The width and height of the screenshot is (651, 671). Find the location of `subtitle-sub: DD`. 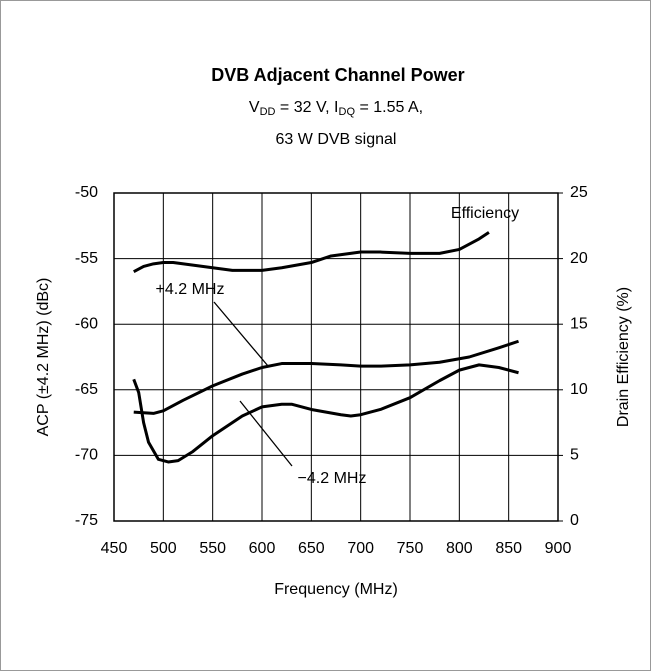

subtitle-sub: DD is located at coordinates (268, 112).